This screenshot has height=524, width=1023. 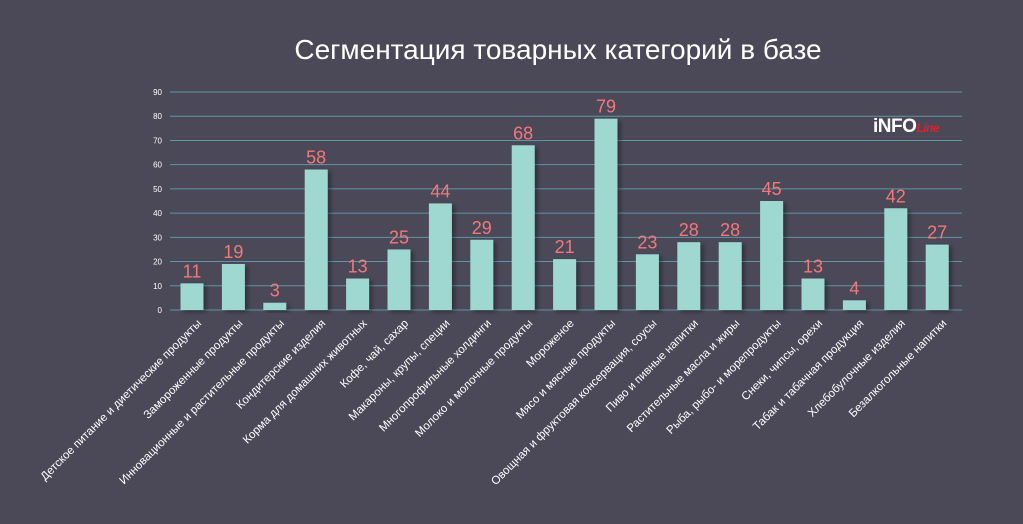 What do you see at coordinates (937, 233) in the screenshot?
I see `value-label: 27` at bounding box center [937, 233].